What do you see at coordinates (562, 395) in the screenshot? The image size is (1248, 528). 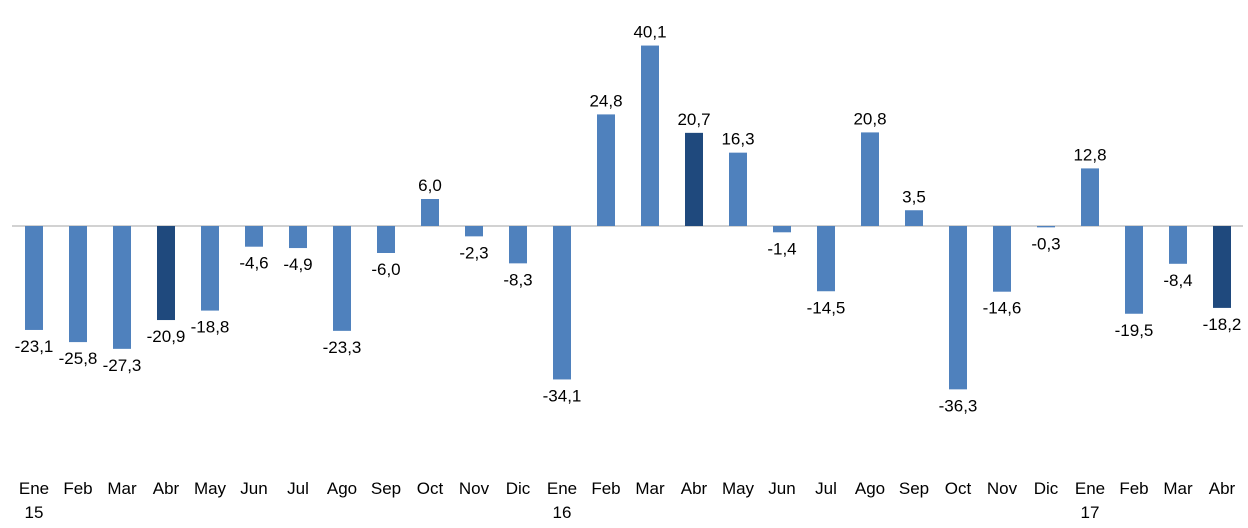 I see `value-label: -34,1` at bounding box center [562, 395].